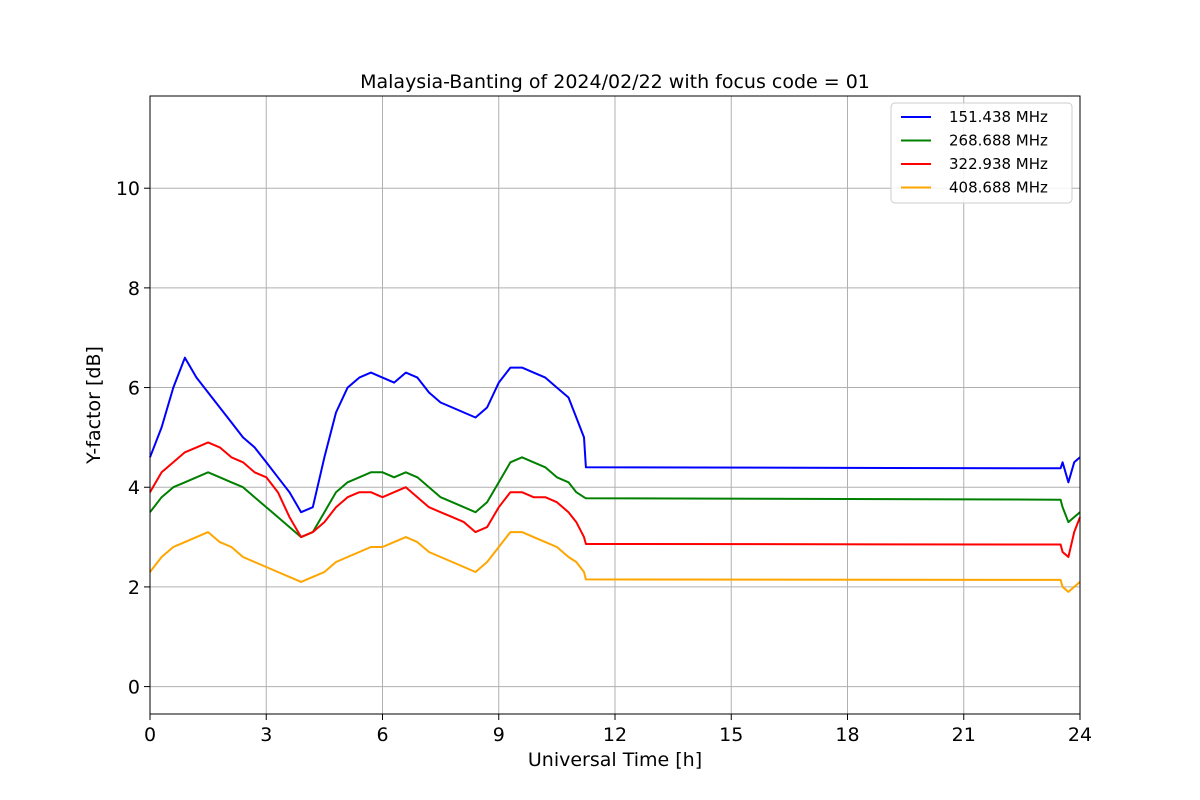  I want to click on x-tick-label: 21, so click(964, 735).